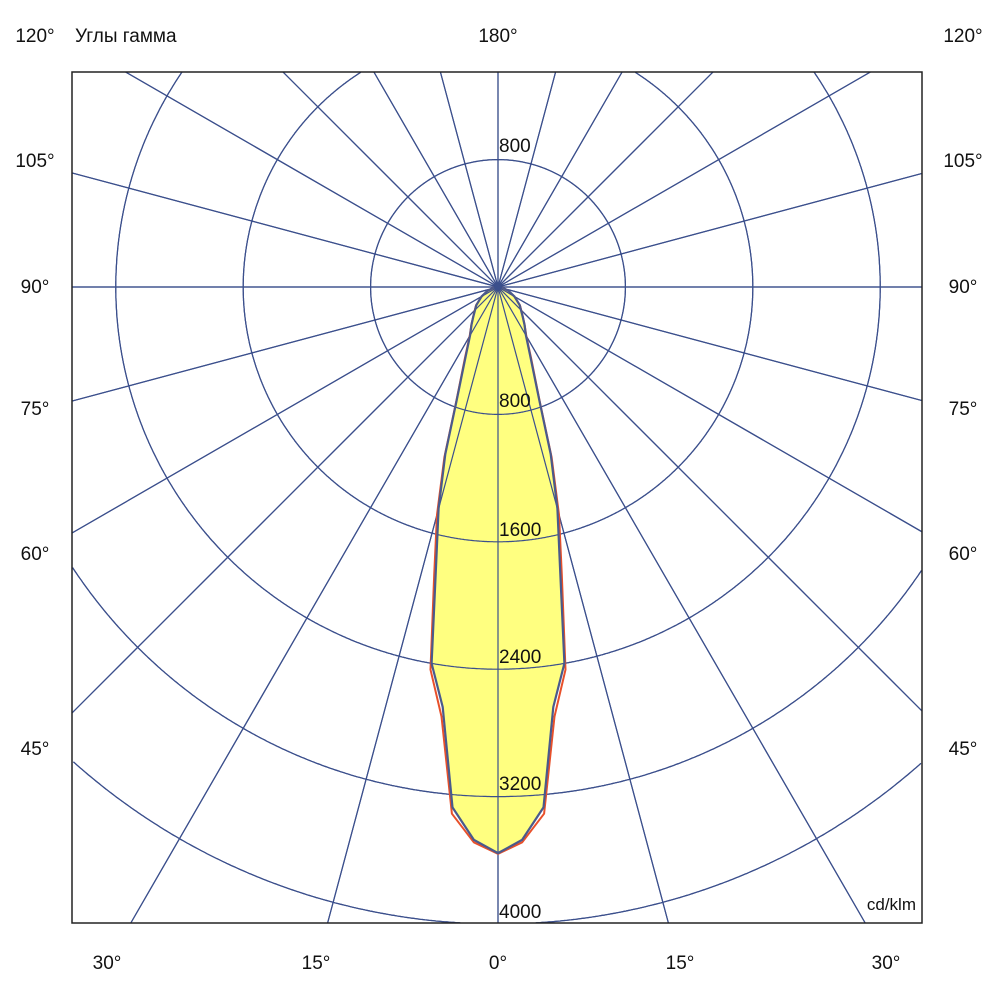  What do you see at coordinates (35, 749) in the screenshot?
I see `angle-label-left: 45°` at bounding box center [35, 749].